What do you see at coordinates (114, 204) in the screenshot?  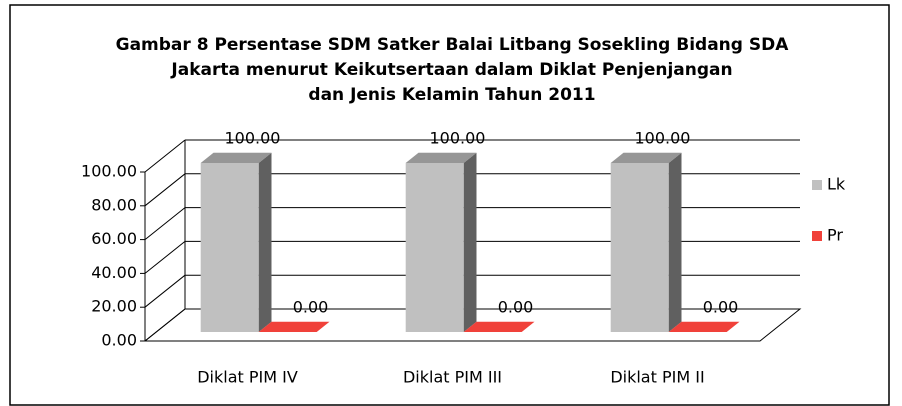 I see `y-tick-label: 80.00` at bounding box center [114, 204].